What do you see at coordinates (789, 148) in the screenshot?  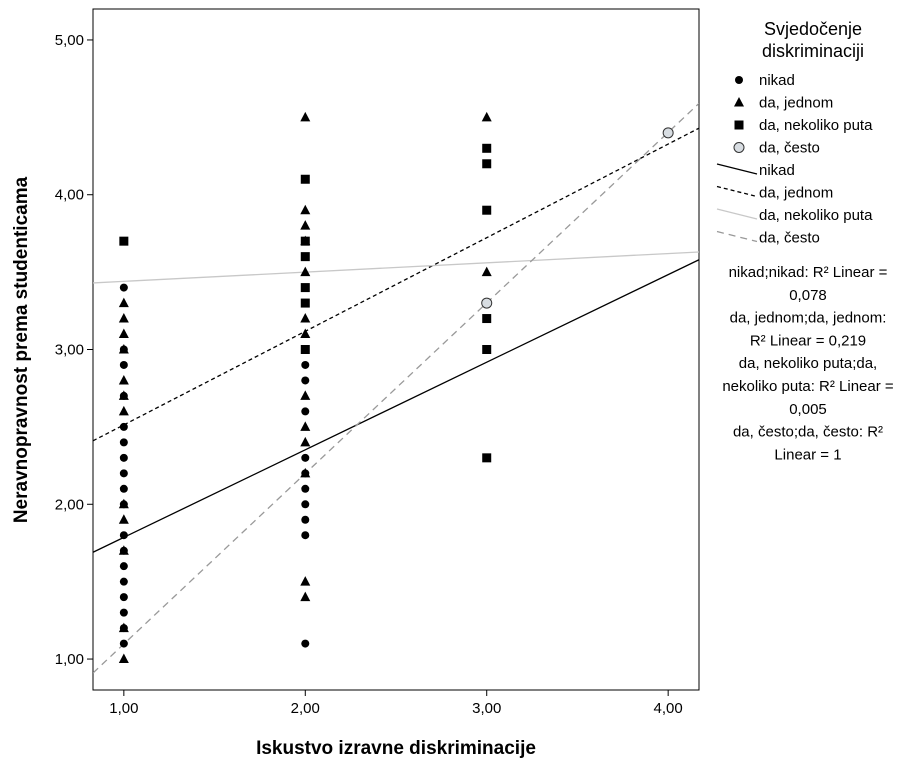 I see `legend-label-da-esto: da, često` at bounding box center [789, 148].